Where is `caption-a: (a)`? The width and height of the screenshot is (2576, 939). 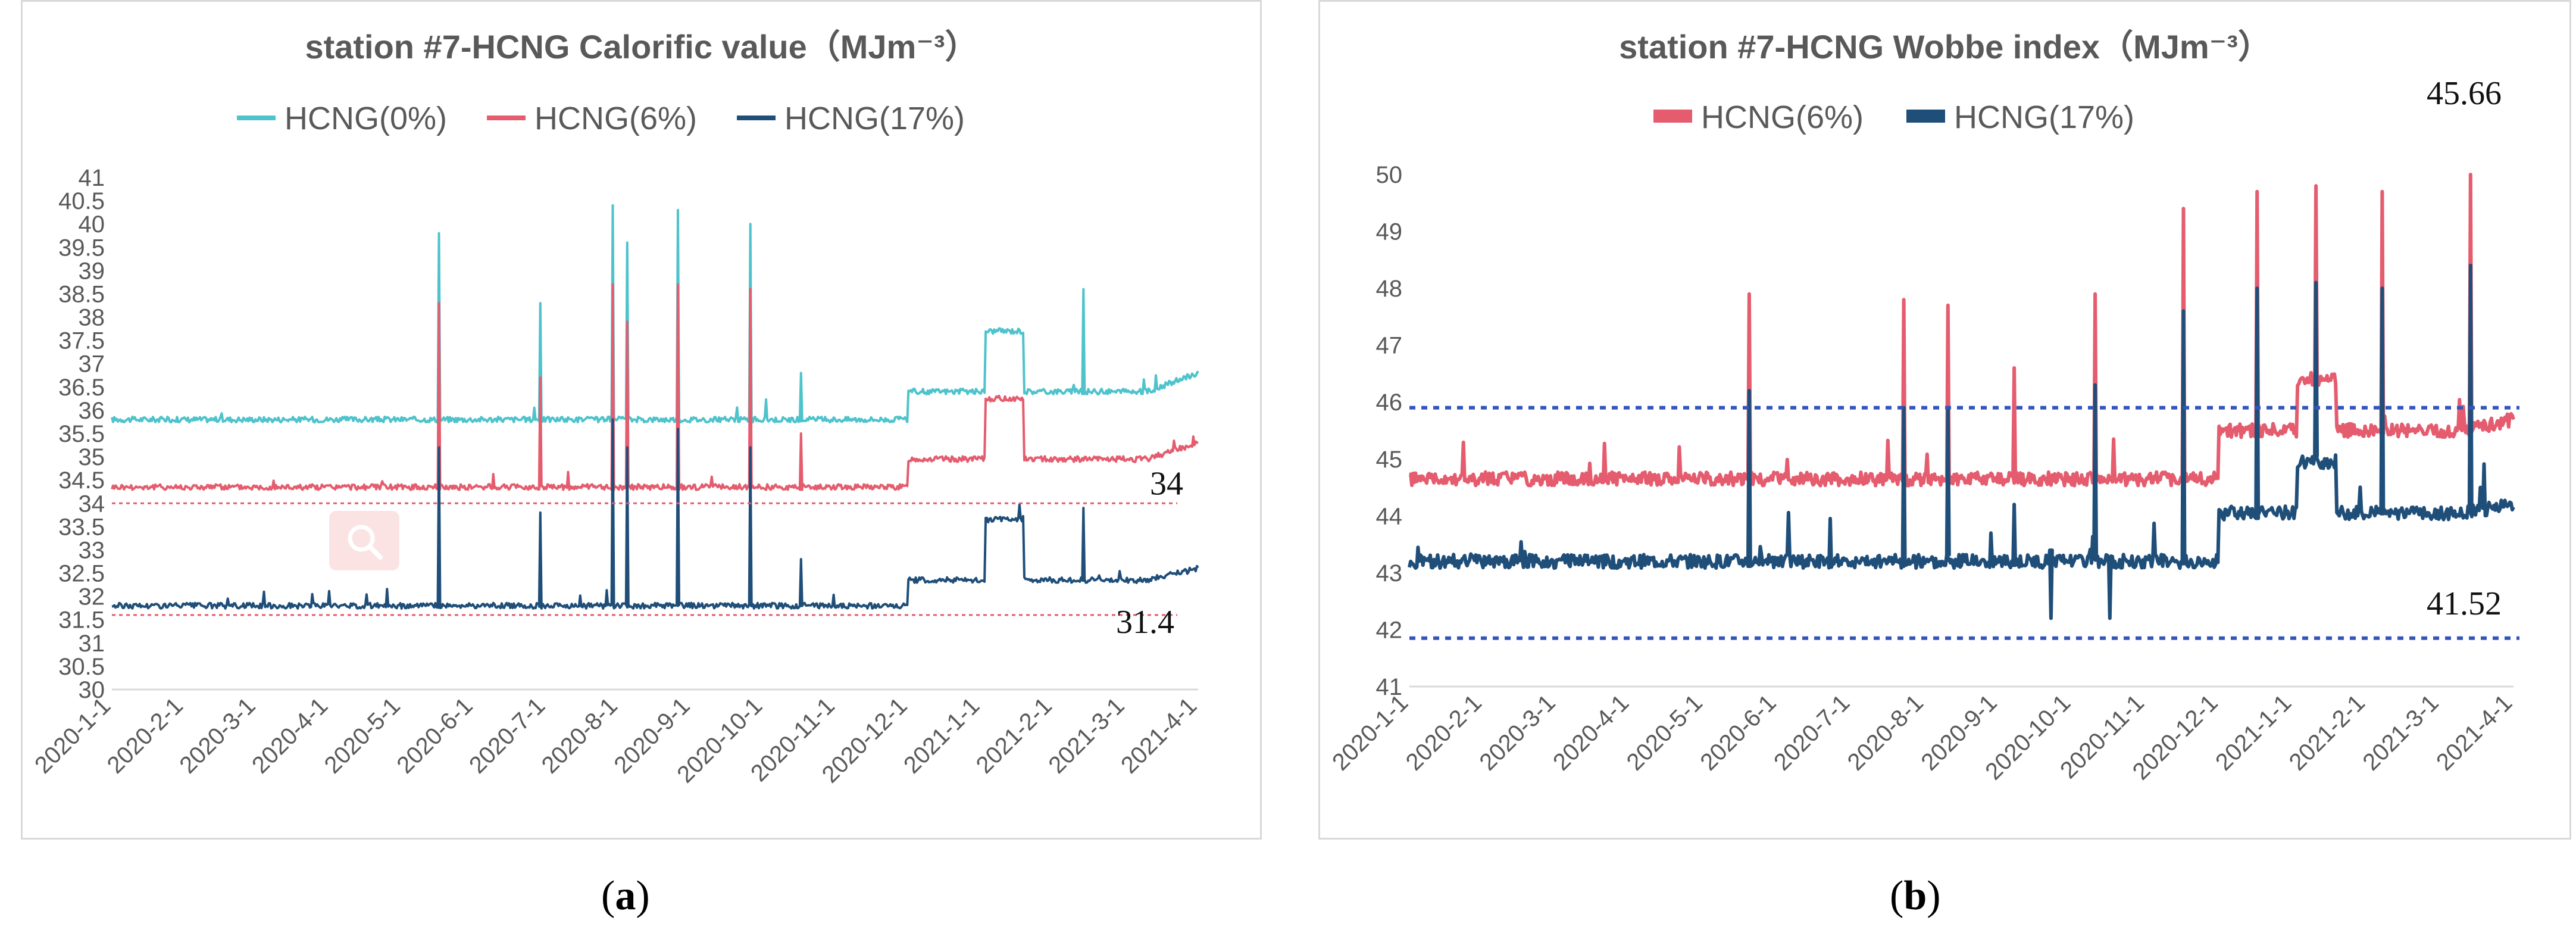 caption-a: (a) is located at coordinates (625, 896).